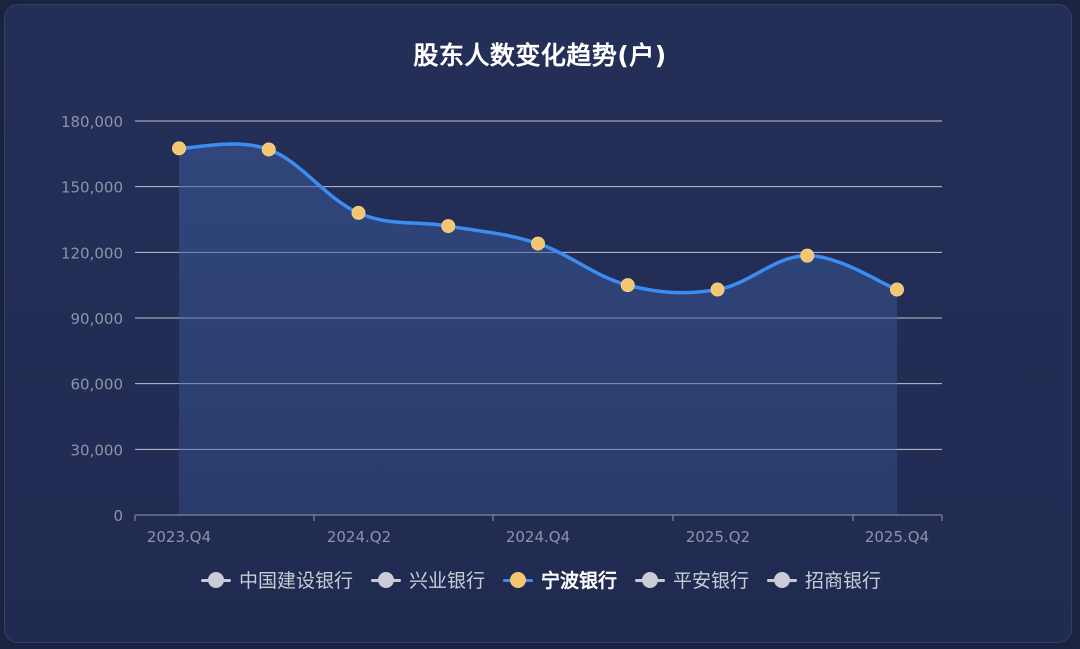 This screenshot has width=1080, height=649. I want to click on x-tick-label: 2023.Q4, so click(179, 537).